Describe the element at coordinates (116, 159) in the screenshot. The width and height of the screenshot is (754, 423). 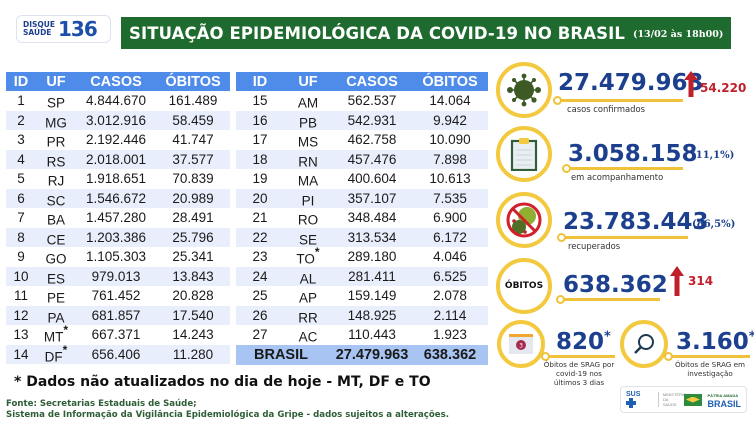
I see `cell-casos: 2.018.001` at that location.